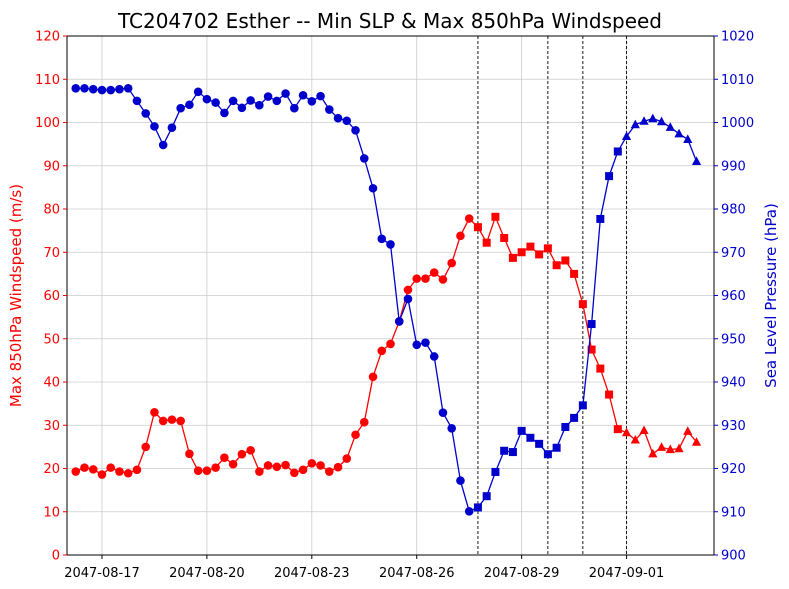 This screenshot has width=789, height=589. Describe the element at coordinates (51, 210) in the screenshot. I see `left-tick-label: 80` at that location.